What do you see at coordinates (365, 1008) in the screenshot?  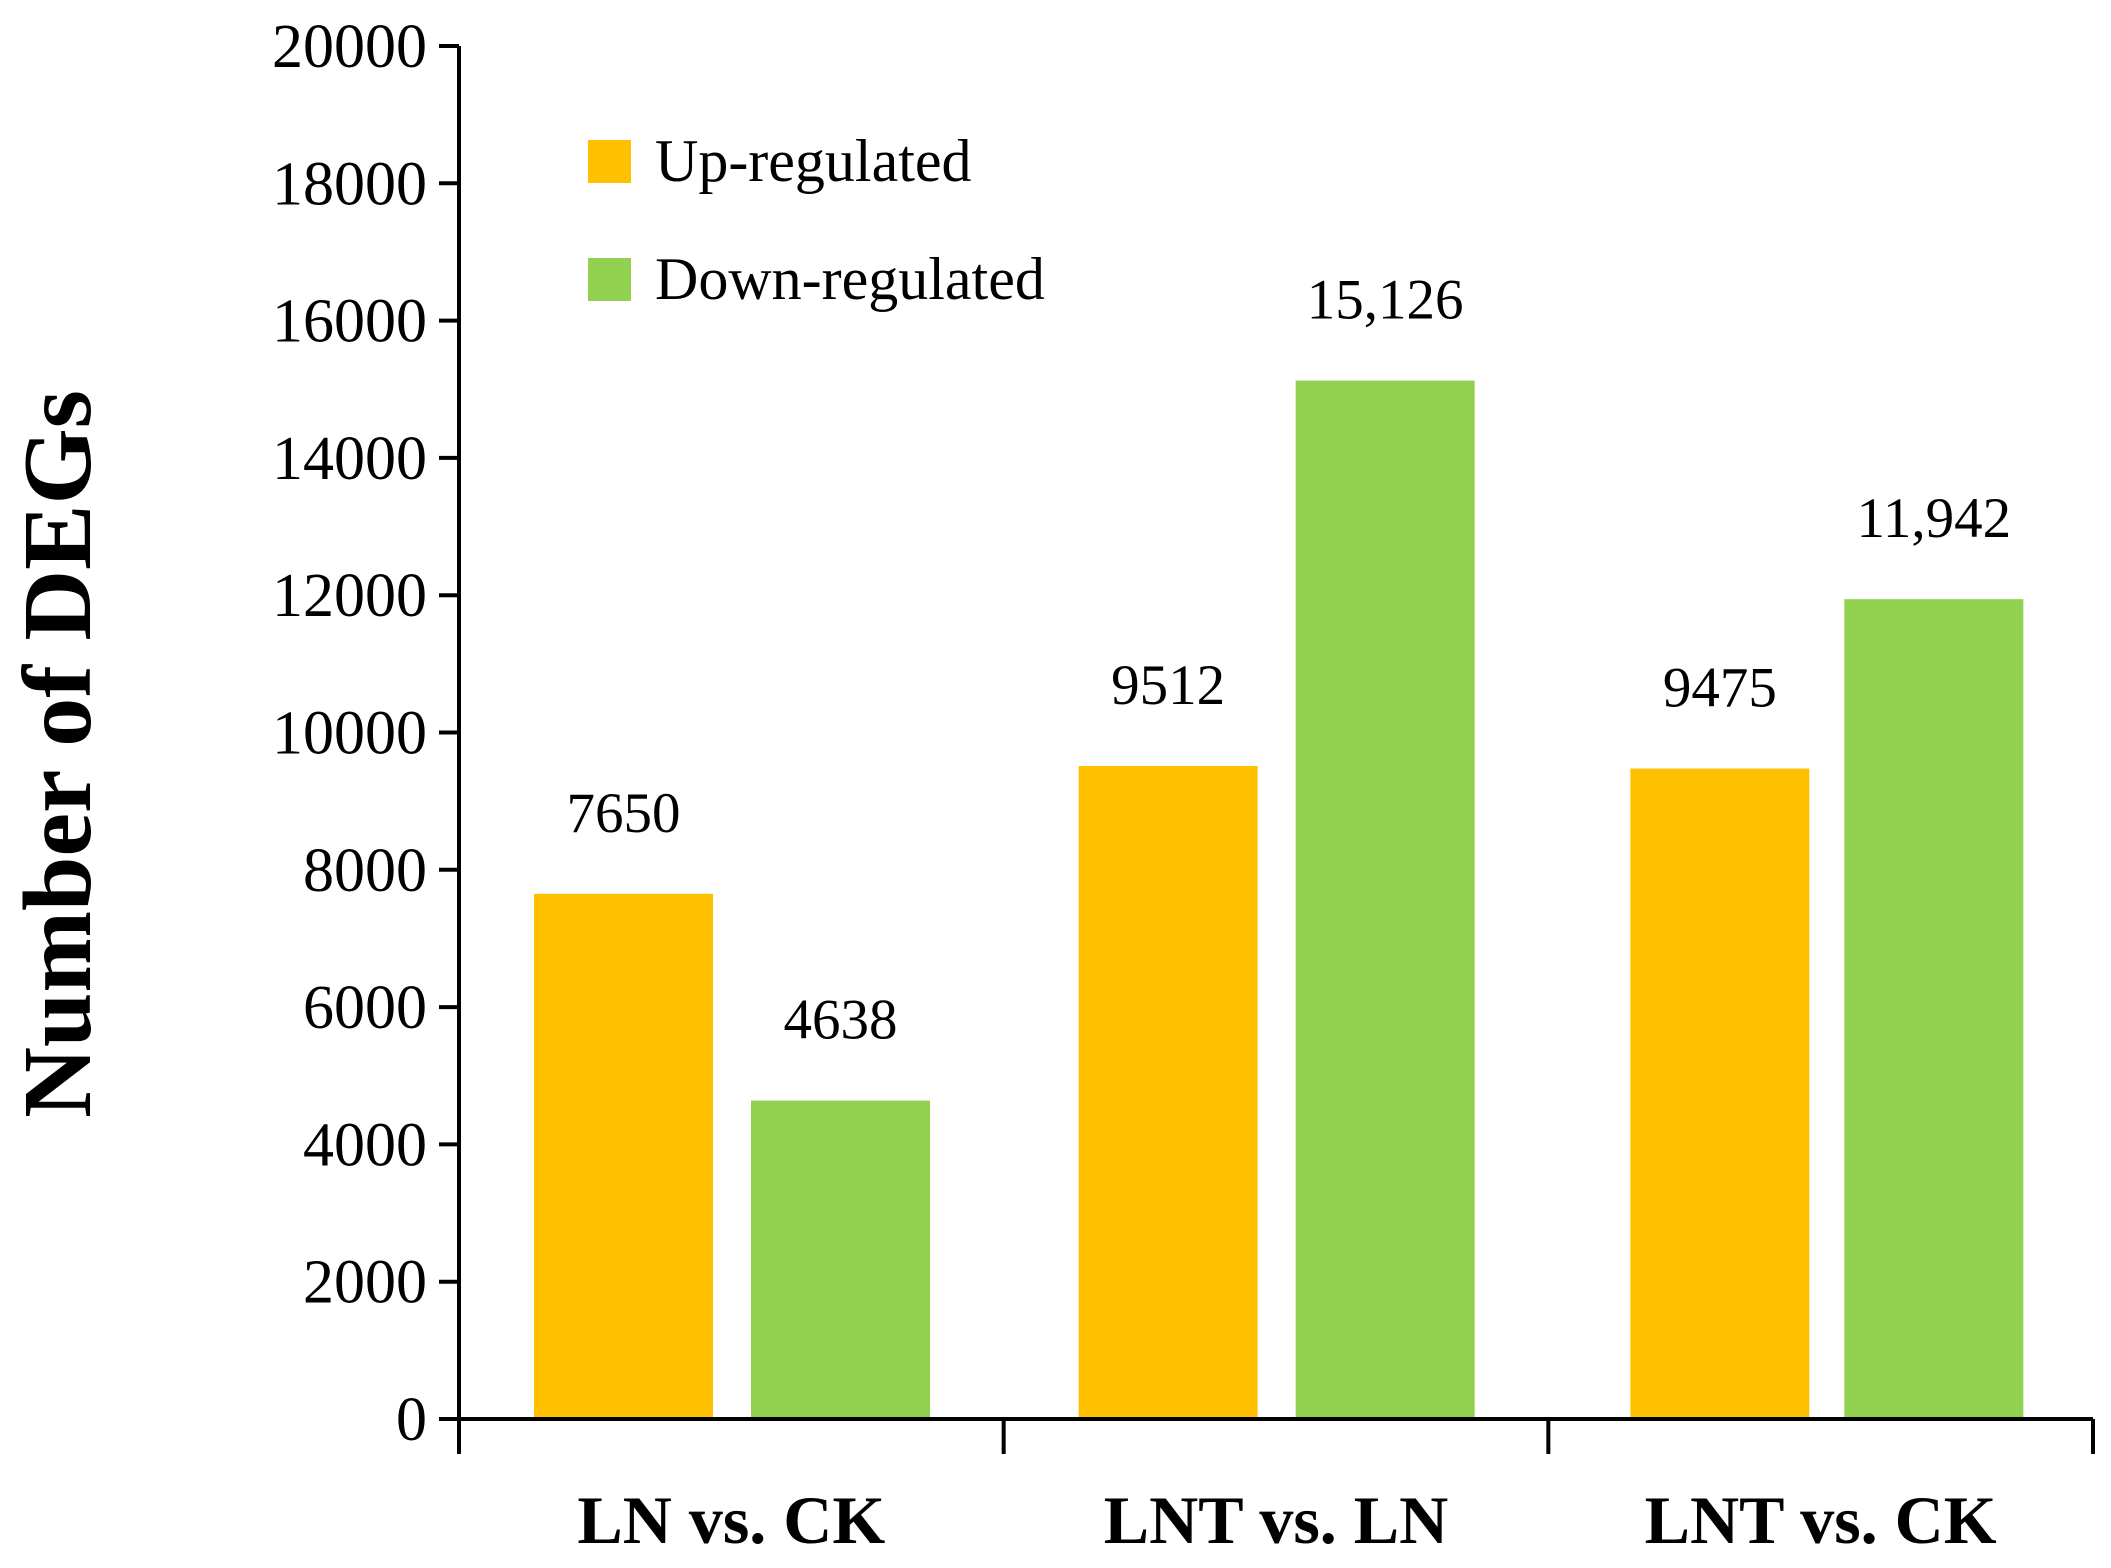 I see `y-tick-label: 6000` at bounding box center [365, 1008].